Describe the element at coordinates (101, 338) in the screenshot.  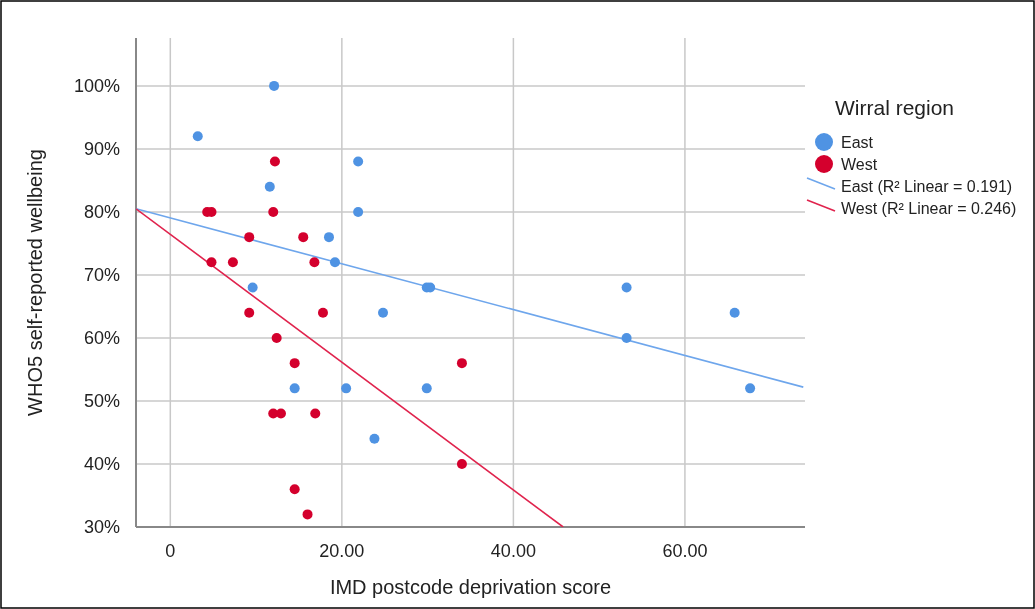
I see `y-tick-label: 60%` at that location.